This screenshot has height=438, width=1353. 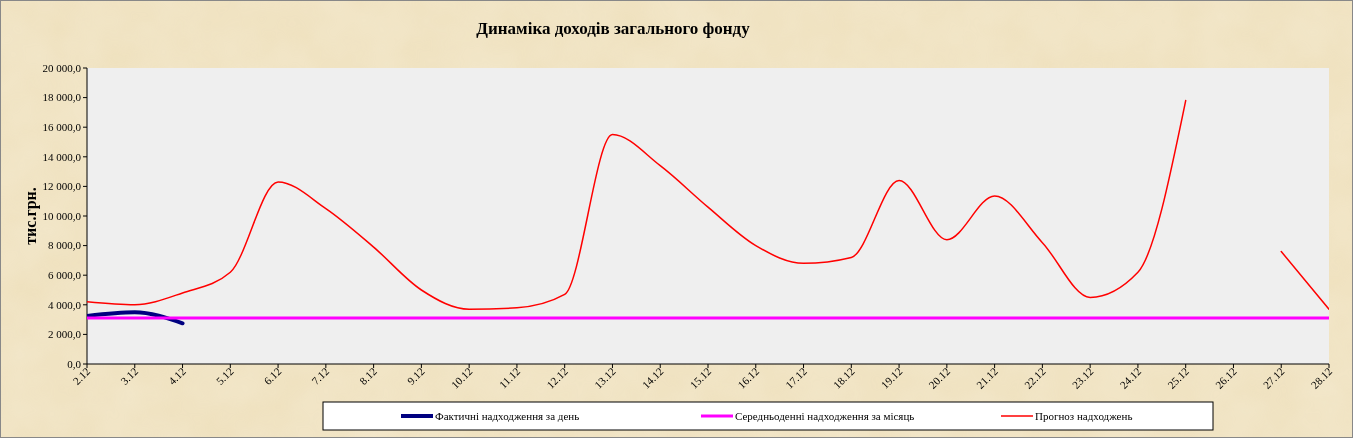 I want to click on x-tick-label: 4.12, so click(x=176, y=376).